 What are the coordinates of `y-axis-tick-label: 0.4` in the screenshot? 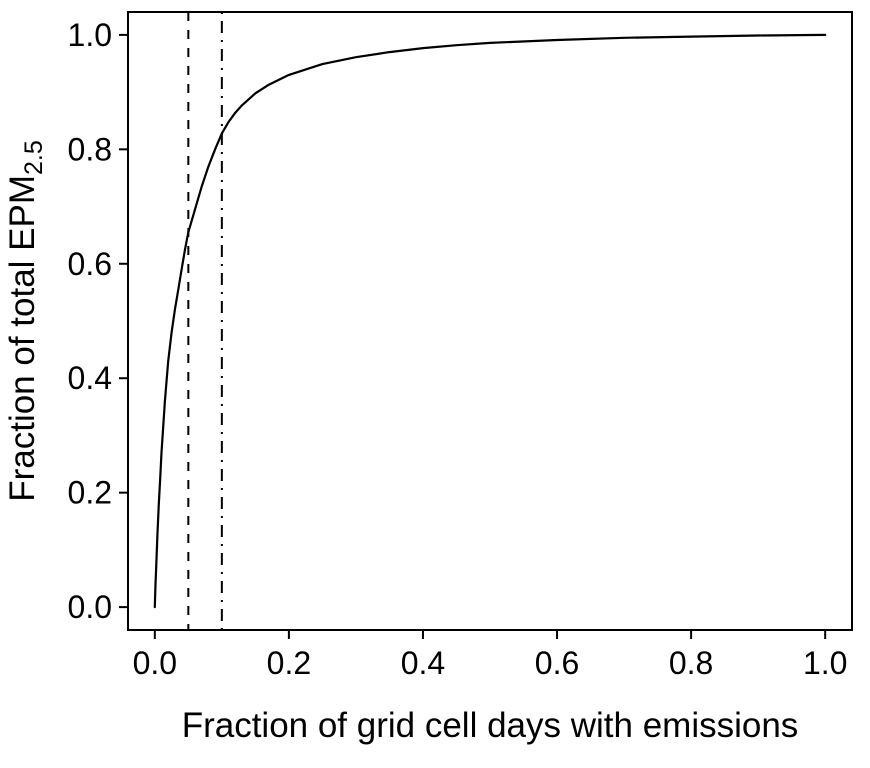 It's located at (90, 378).